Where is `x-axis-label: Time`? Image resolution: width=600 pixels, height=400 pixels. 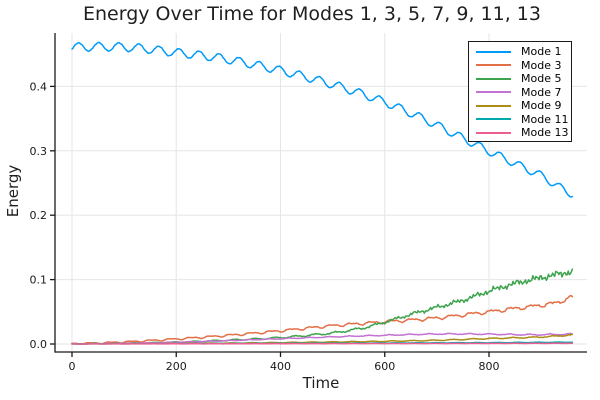 x-axis-label: Time is located at coordinates (321, 383).